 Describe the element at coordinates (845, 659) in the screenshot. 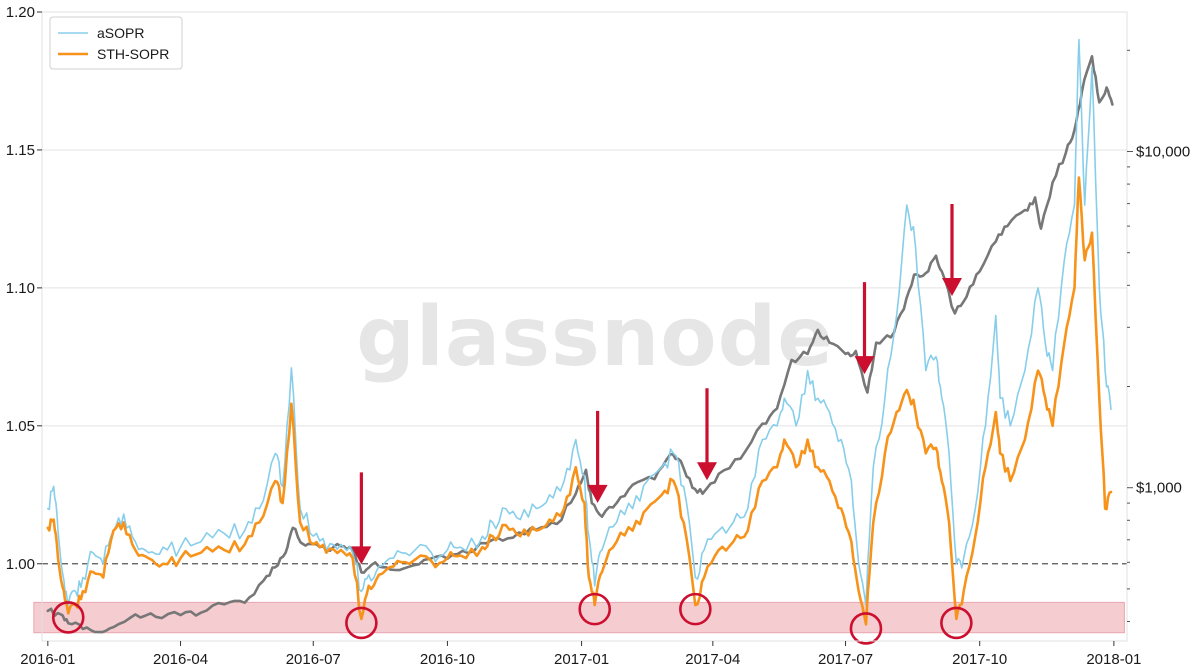

I see `x-tick-label-6: 2017-07` at that location.